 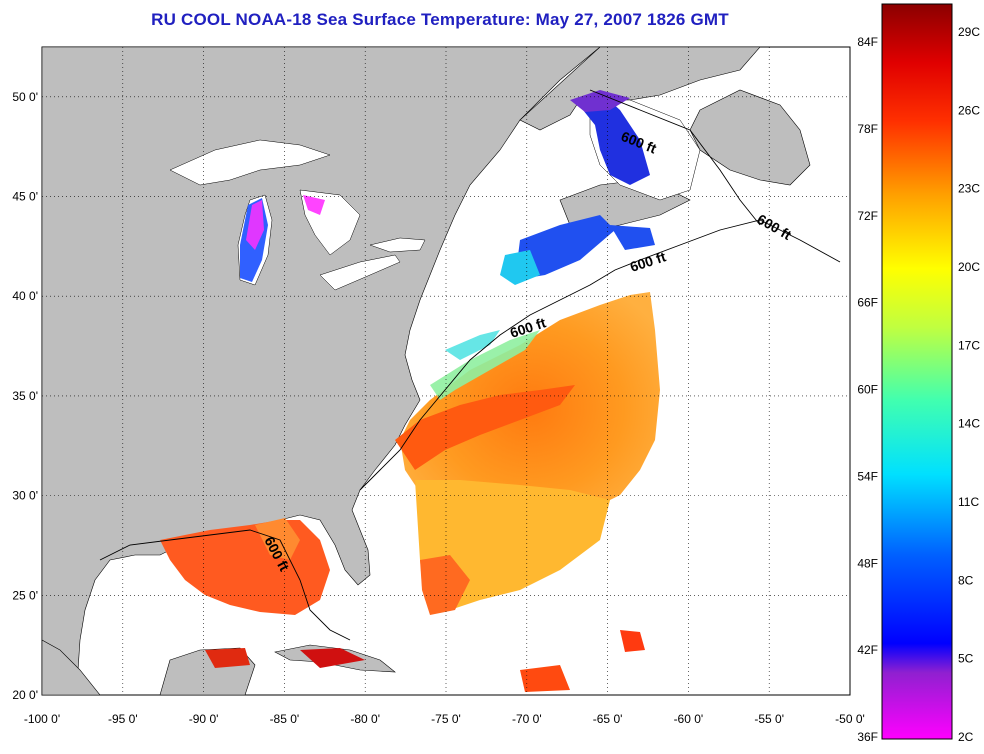 What do you see at coordinates (969, 110) in the screenshot?
I see `colorbar-celsius-label: 26C` at bounding box center [969, 110].